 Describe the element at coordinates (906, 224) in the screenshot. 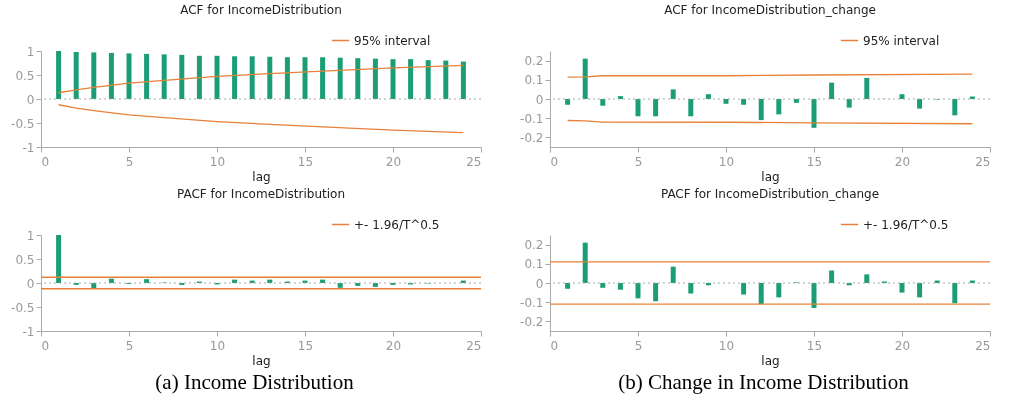

I see `legend-label: +- 1.96/T^0.5` at that location.